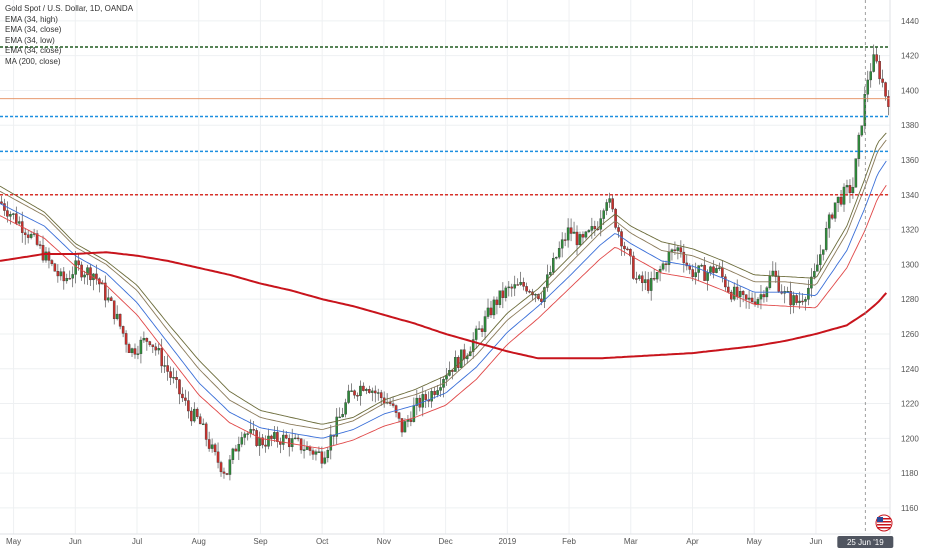  What do you see at coordinates (754, 541) in the screenshot?
I see `x-tick-label: May` at bounding box center [754, 541].